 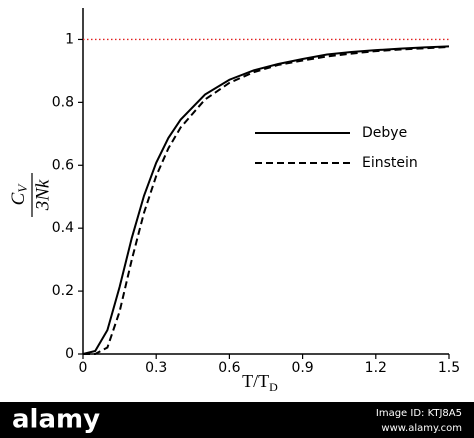 I want to click on y-label-denominator: 3Nk, so click(x=42, y=195).